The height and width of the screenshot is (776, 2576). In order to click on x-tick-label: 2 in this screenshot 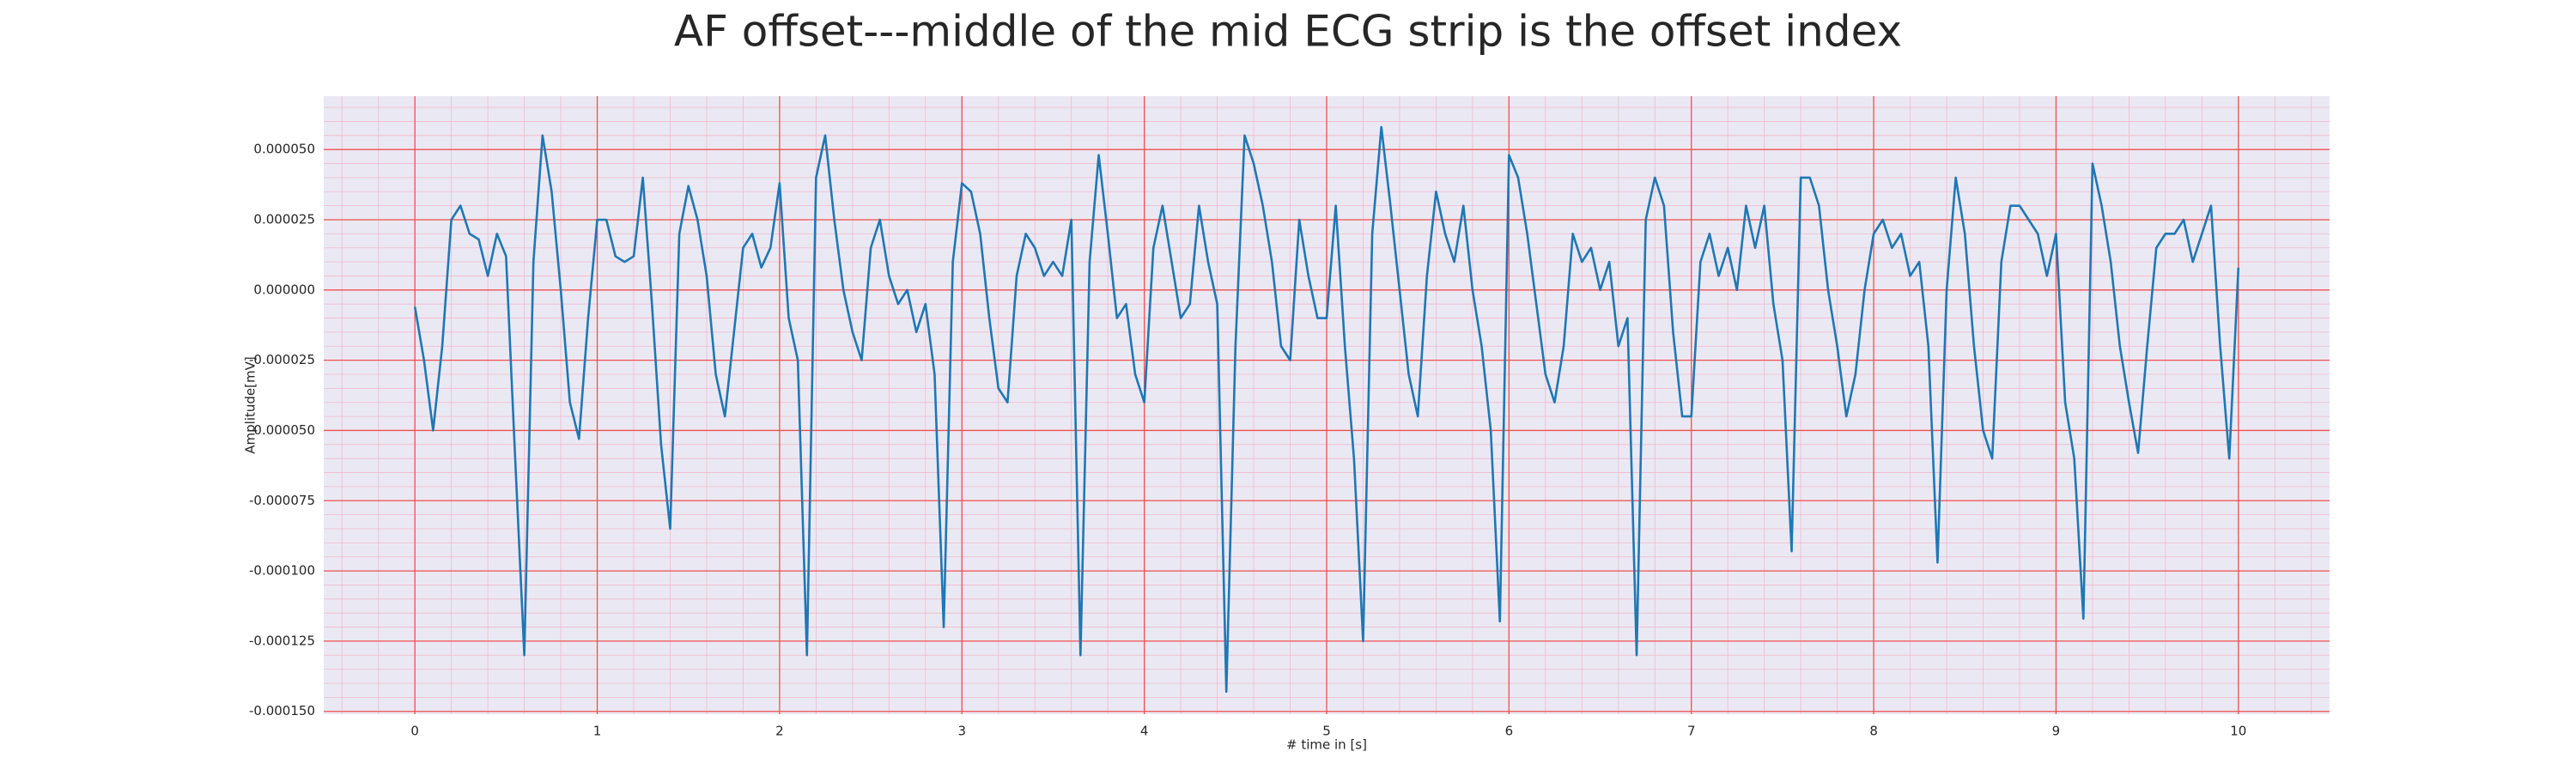, I will do `click(779, 732)`.